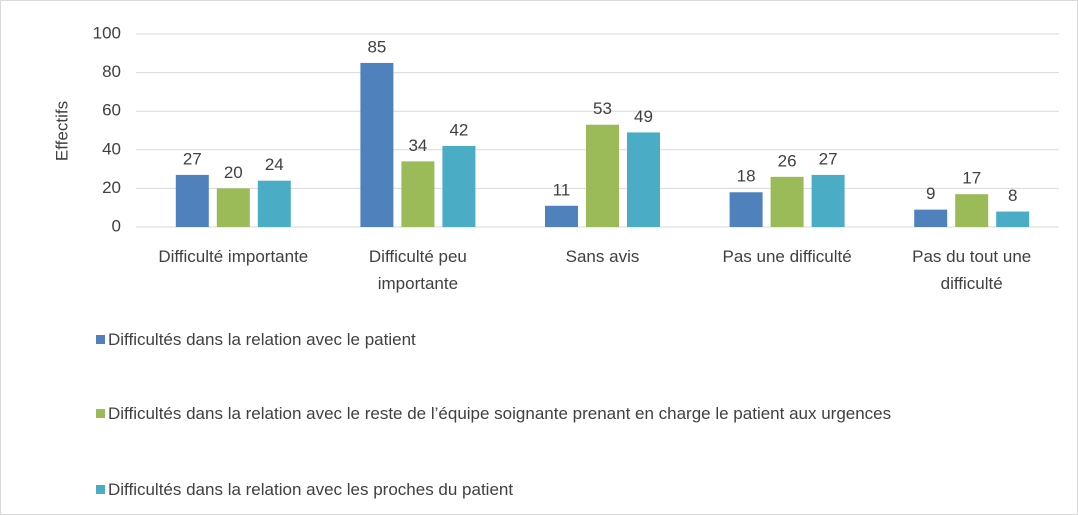 This screenshot has height=515, width=1078. What do you see at coordinates (107, 32) in the screenshot?
I see `y-tick-label: 100` at bounding box center [107, 32].